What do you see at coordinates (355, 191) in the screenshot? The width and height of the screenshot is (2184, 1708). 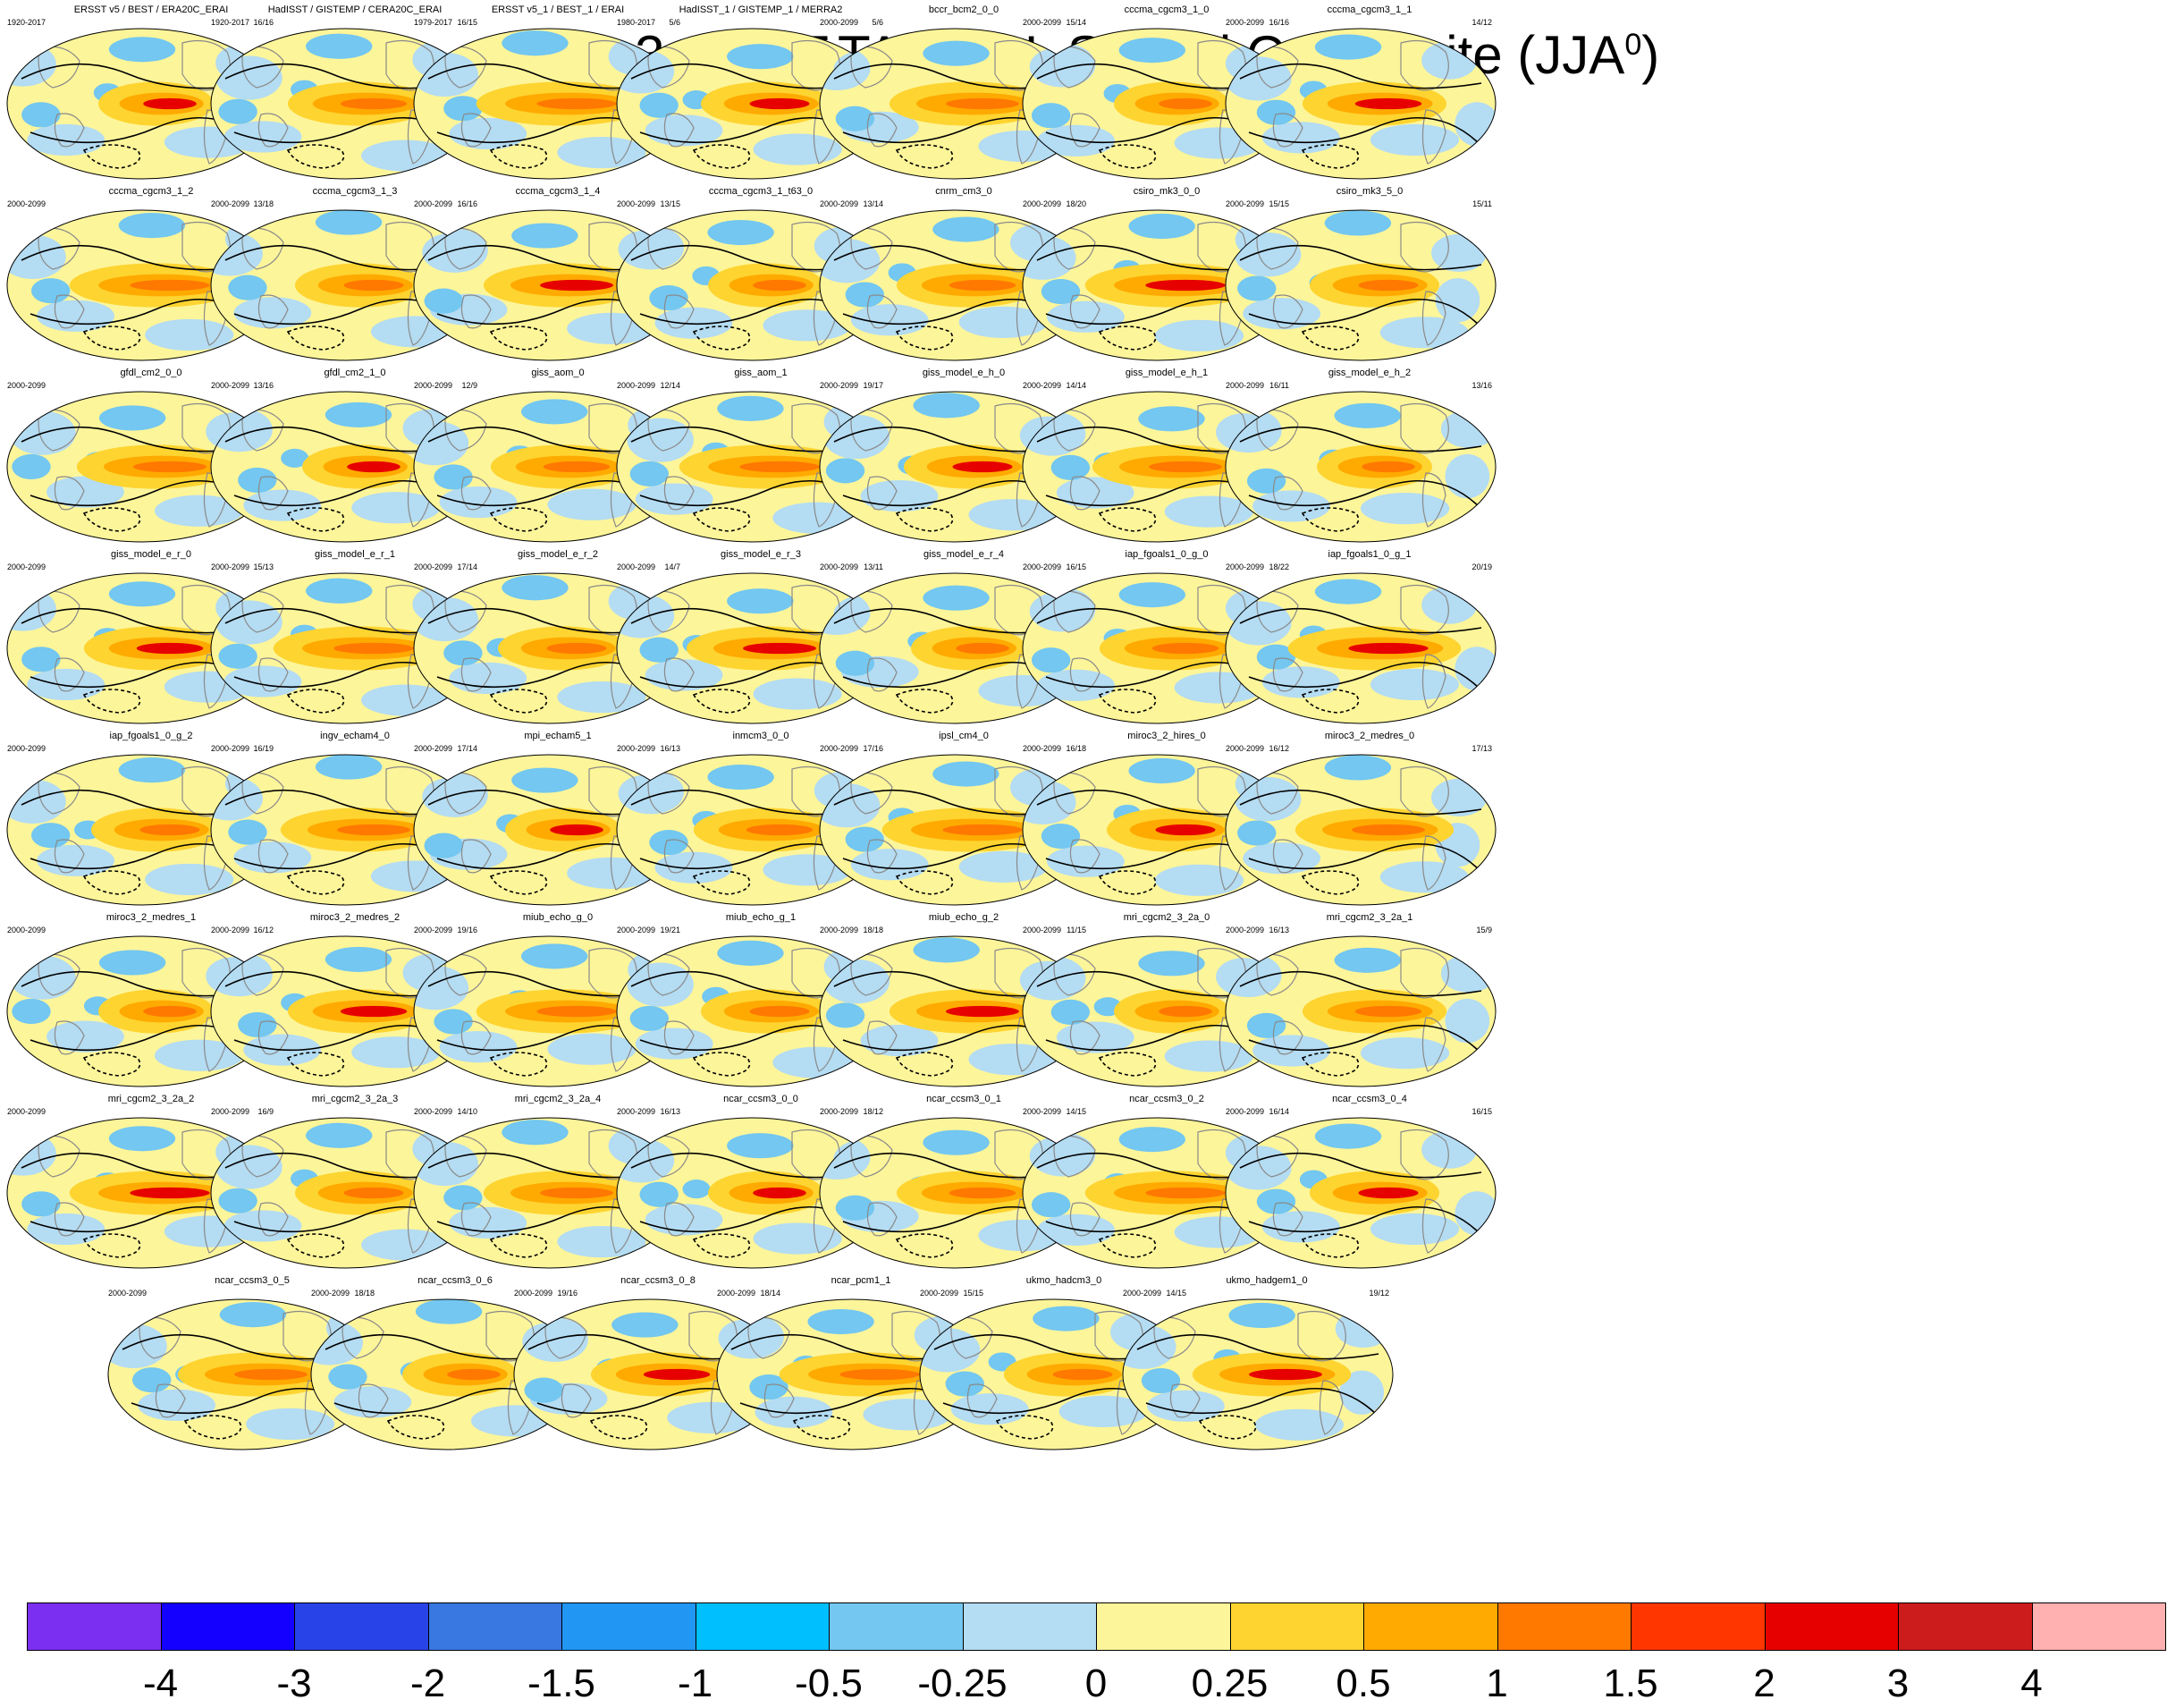 I see `panel-title: cccma_cgcm3_1_3` at bounding box center [355, 191].